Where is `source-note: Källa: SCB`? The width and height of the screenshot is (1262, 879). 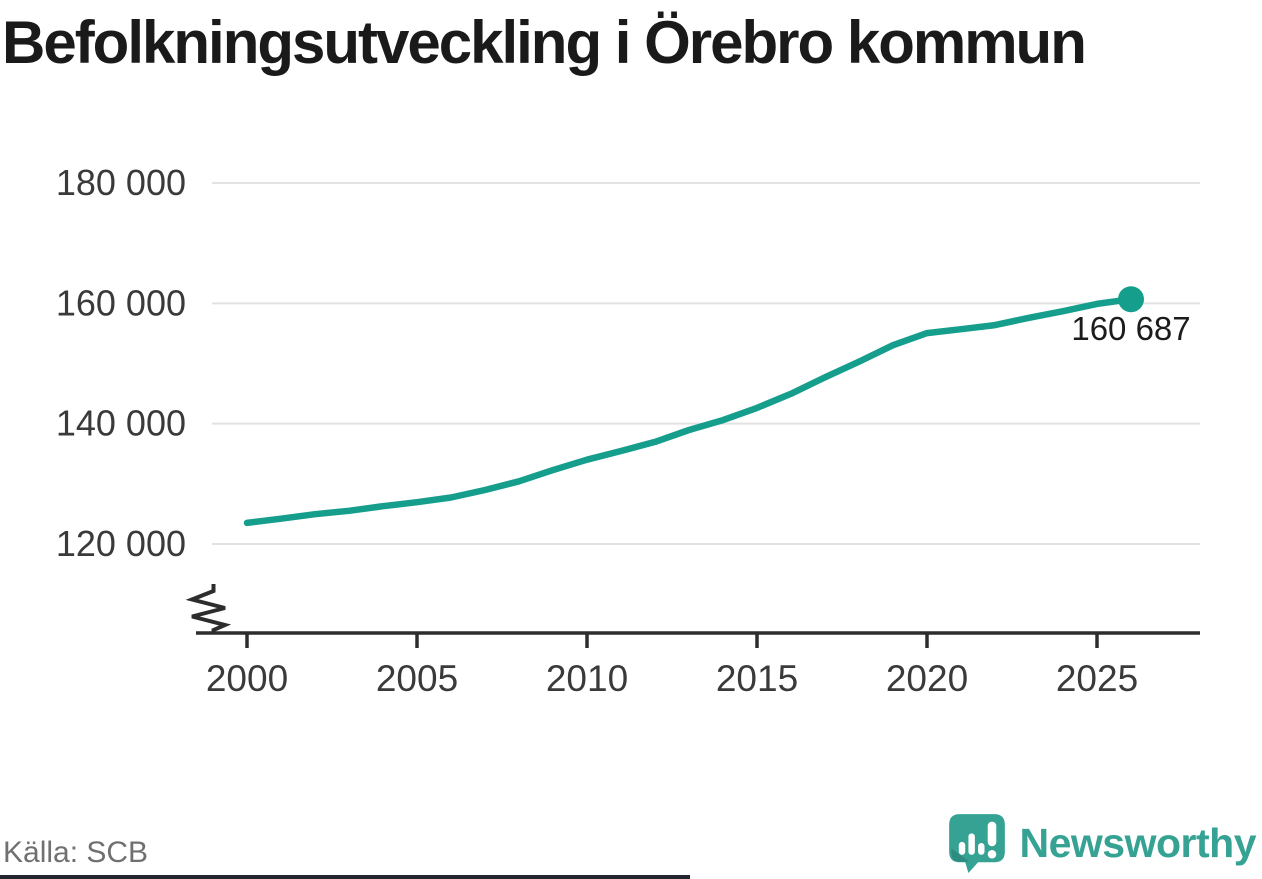 source-note: Källa: SCB is located at coordinates (76, 852).